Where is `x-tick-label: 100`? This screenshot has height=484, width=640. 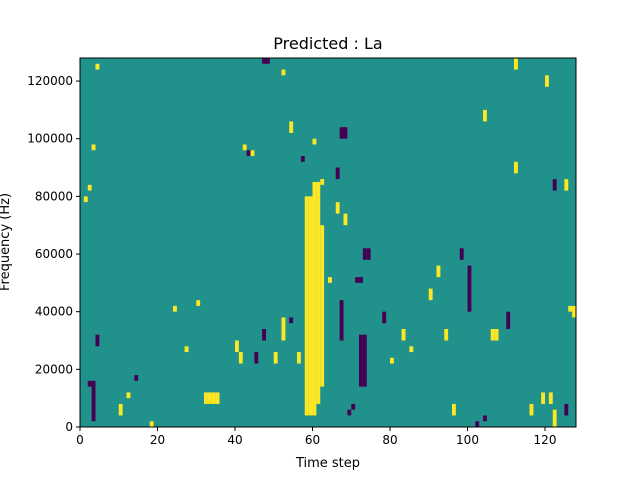
x-tick-label: 100 is located at coordinates (467, 440).